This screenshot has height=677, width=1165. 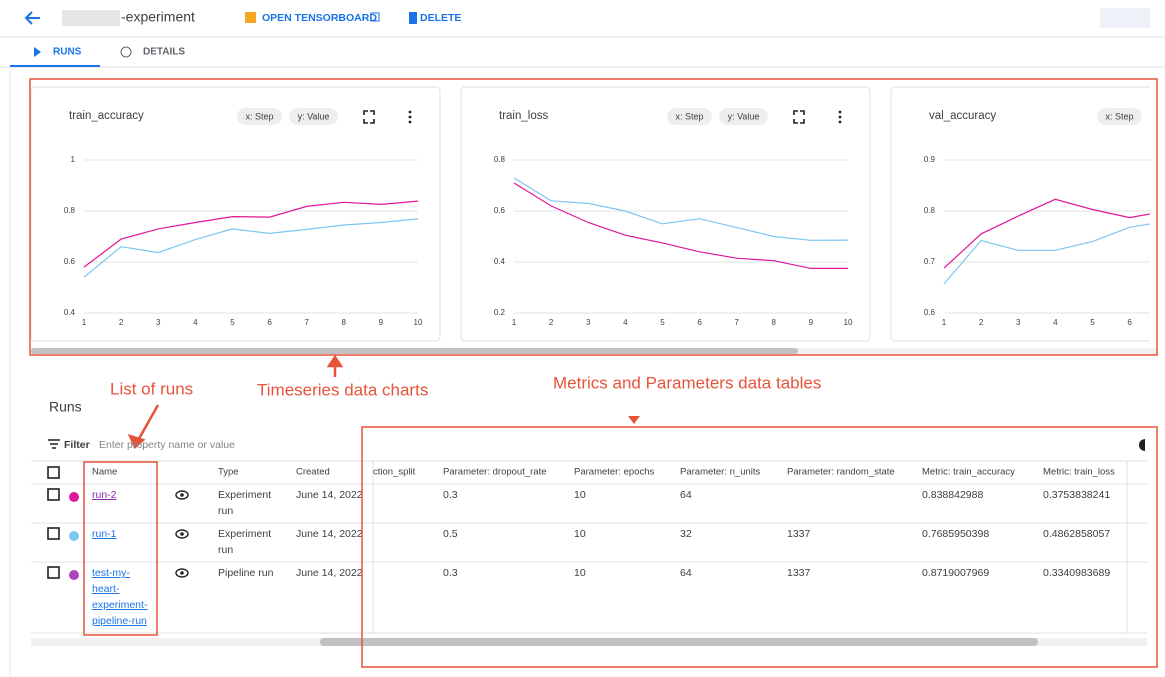 What do you see at coordinates (686, 495) in the screenshot?
I see `cell: 64` at bounding box center [686, 495].